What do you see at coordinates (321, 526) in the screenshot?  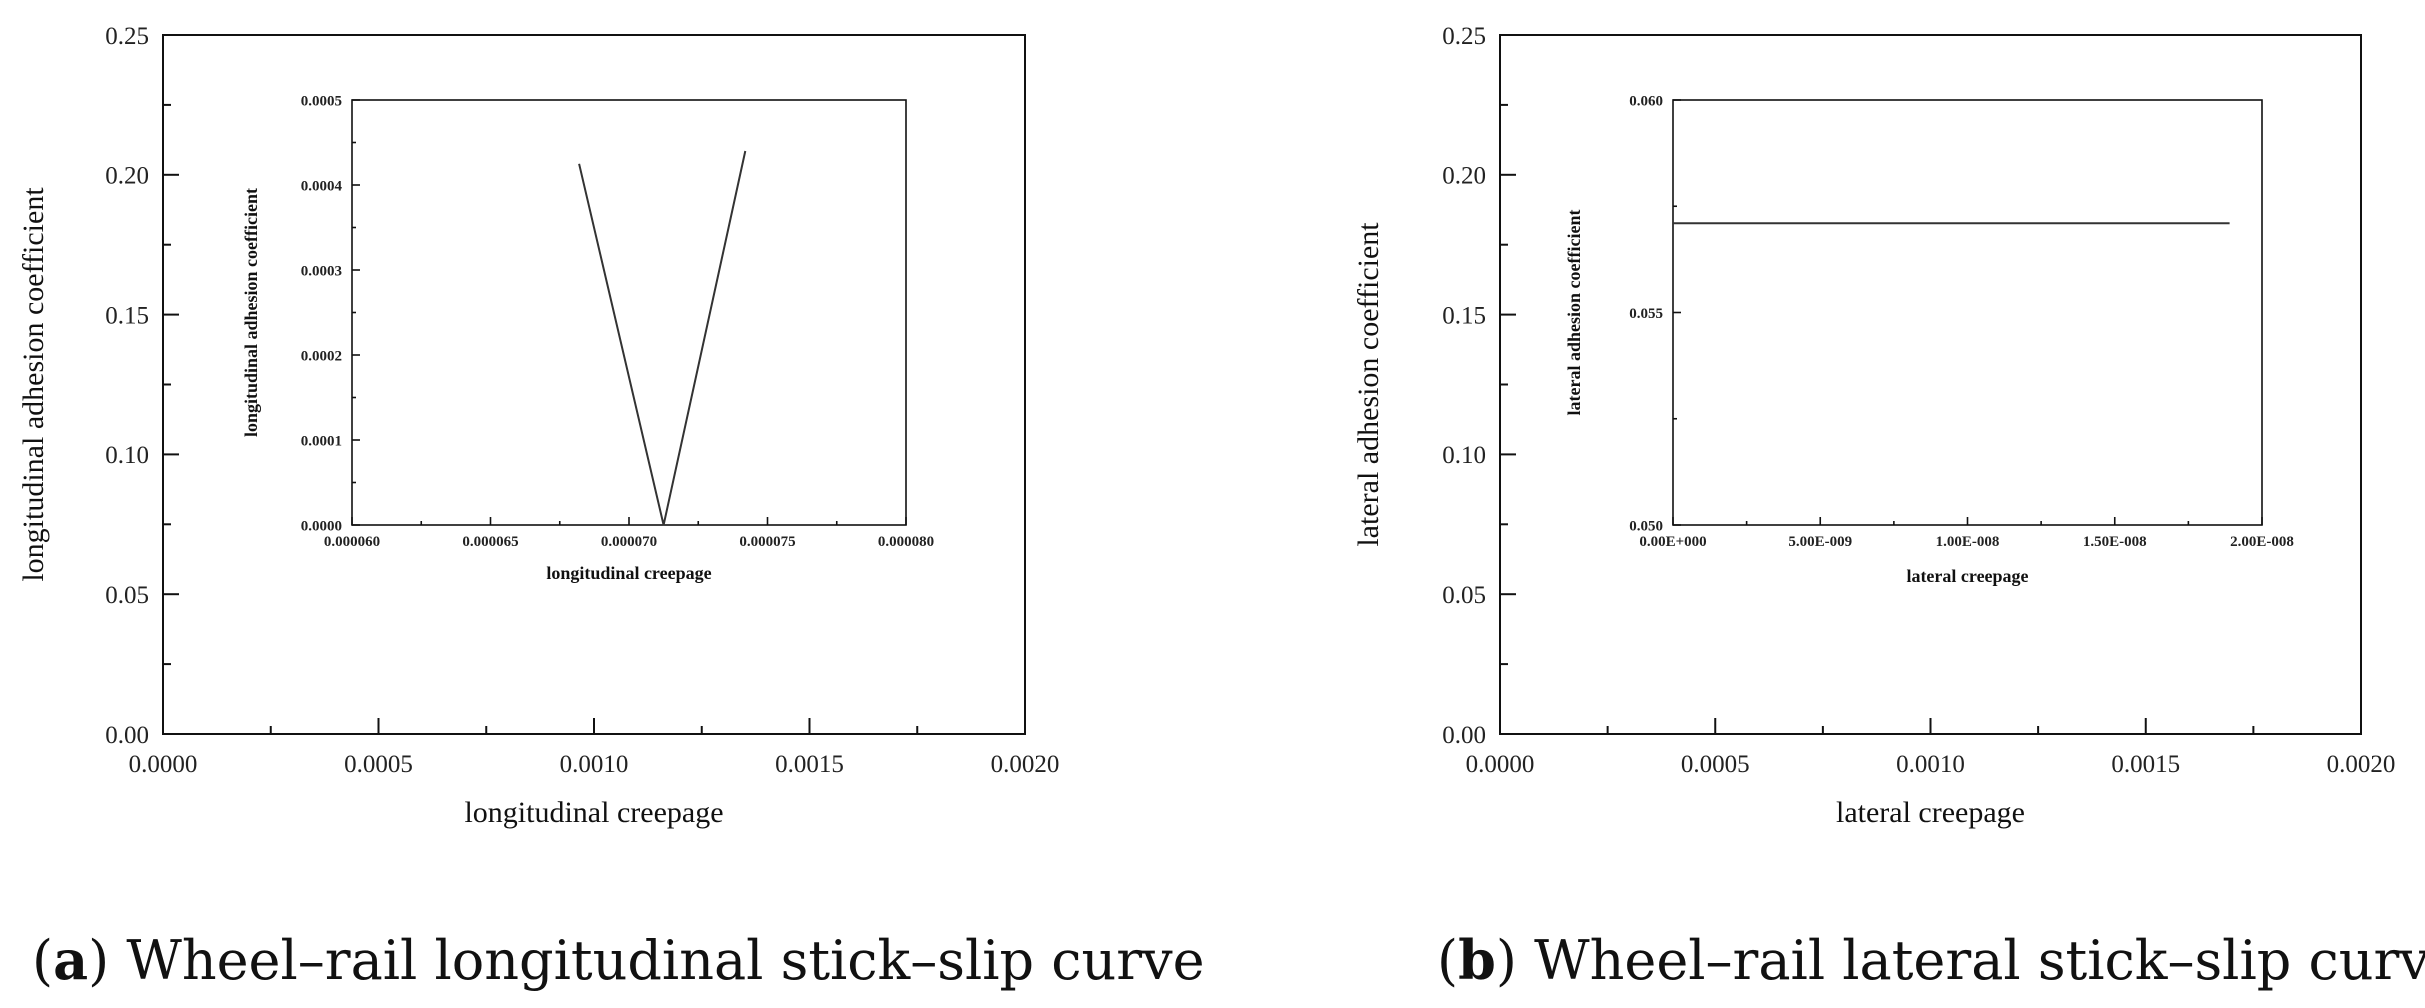 I see `panel-a-inset-y-tick-label: 0.0000` at bounding box center [321, 526].